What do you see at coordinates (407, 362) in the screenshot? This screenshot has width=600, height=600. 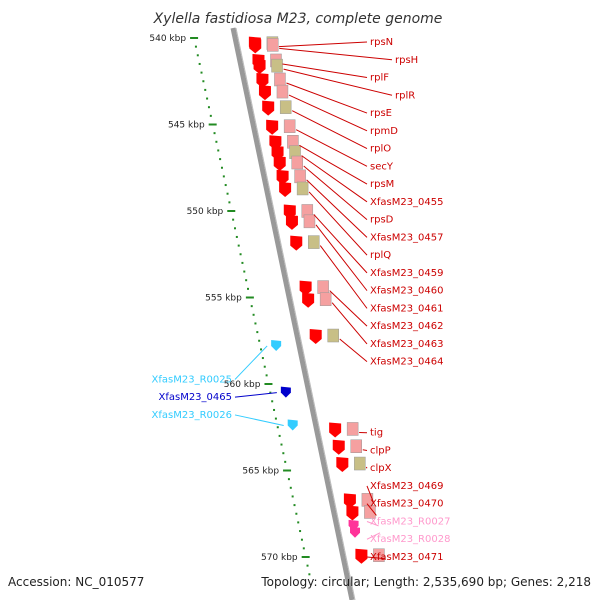 I see `feature-label: XfasM23_0464` at bounding box center [407, 362].